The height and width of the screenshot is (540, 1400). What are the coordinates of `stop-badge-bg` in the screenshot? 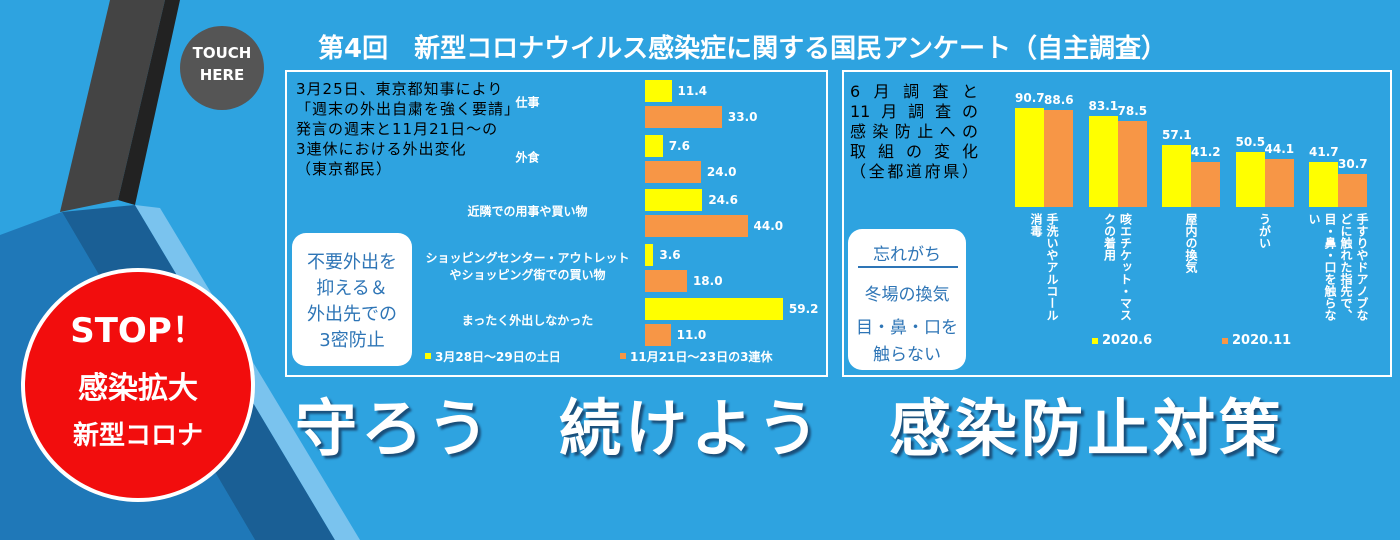 It's located at (138, 385).